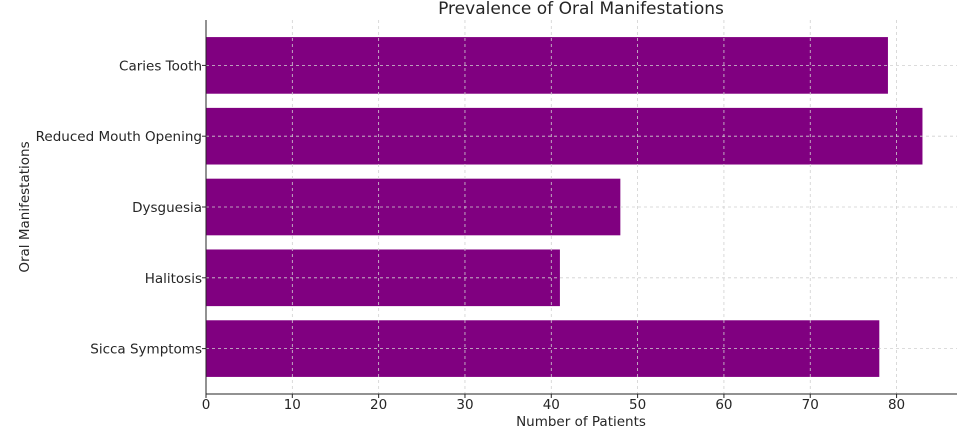  What do you see at coordinates (25, 206) in the screenshot?
I see `y-axis-label: Oral Manifestations` at bounding box center [25, 206].